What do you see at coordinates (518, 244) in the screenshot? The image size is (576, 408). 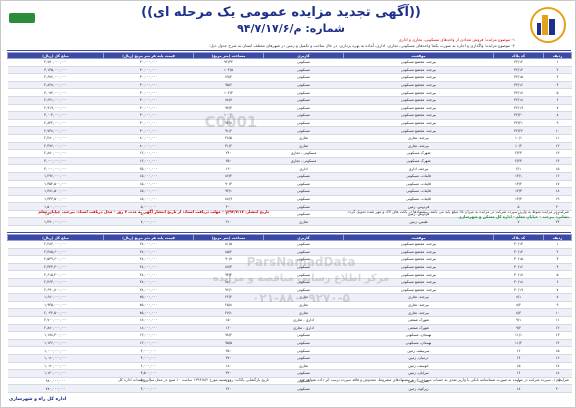 I see `cell-code: ۳۰/۱۳` at bounding box center [518, 244].